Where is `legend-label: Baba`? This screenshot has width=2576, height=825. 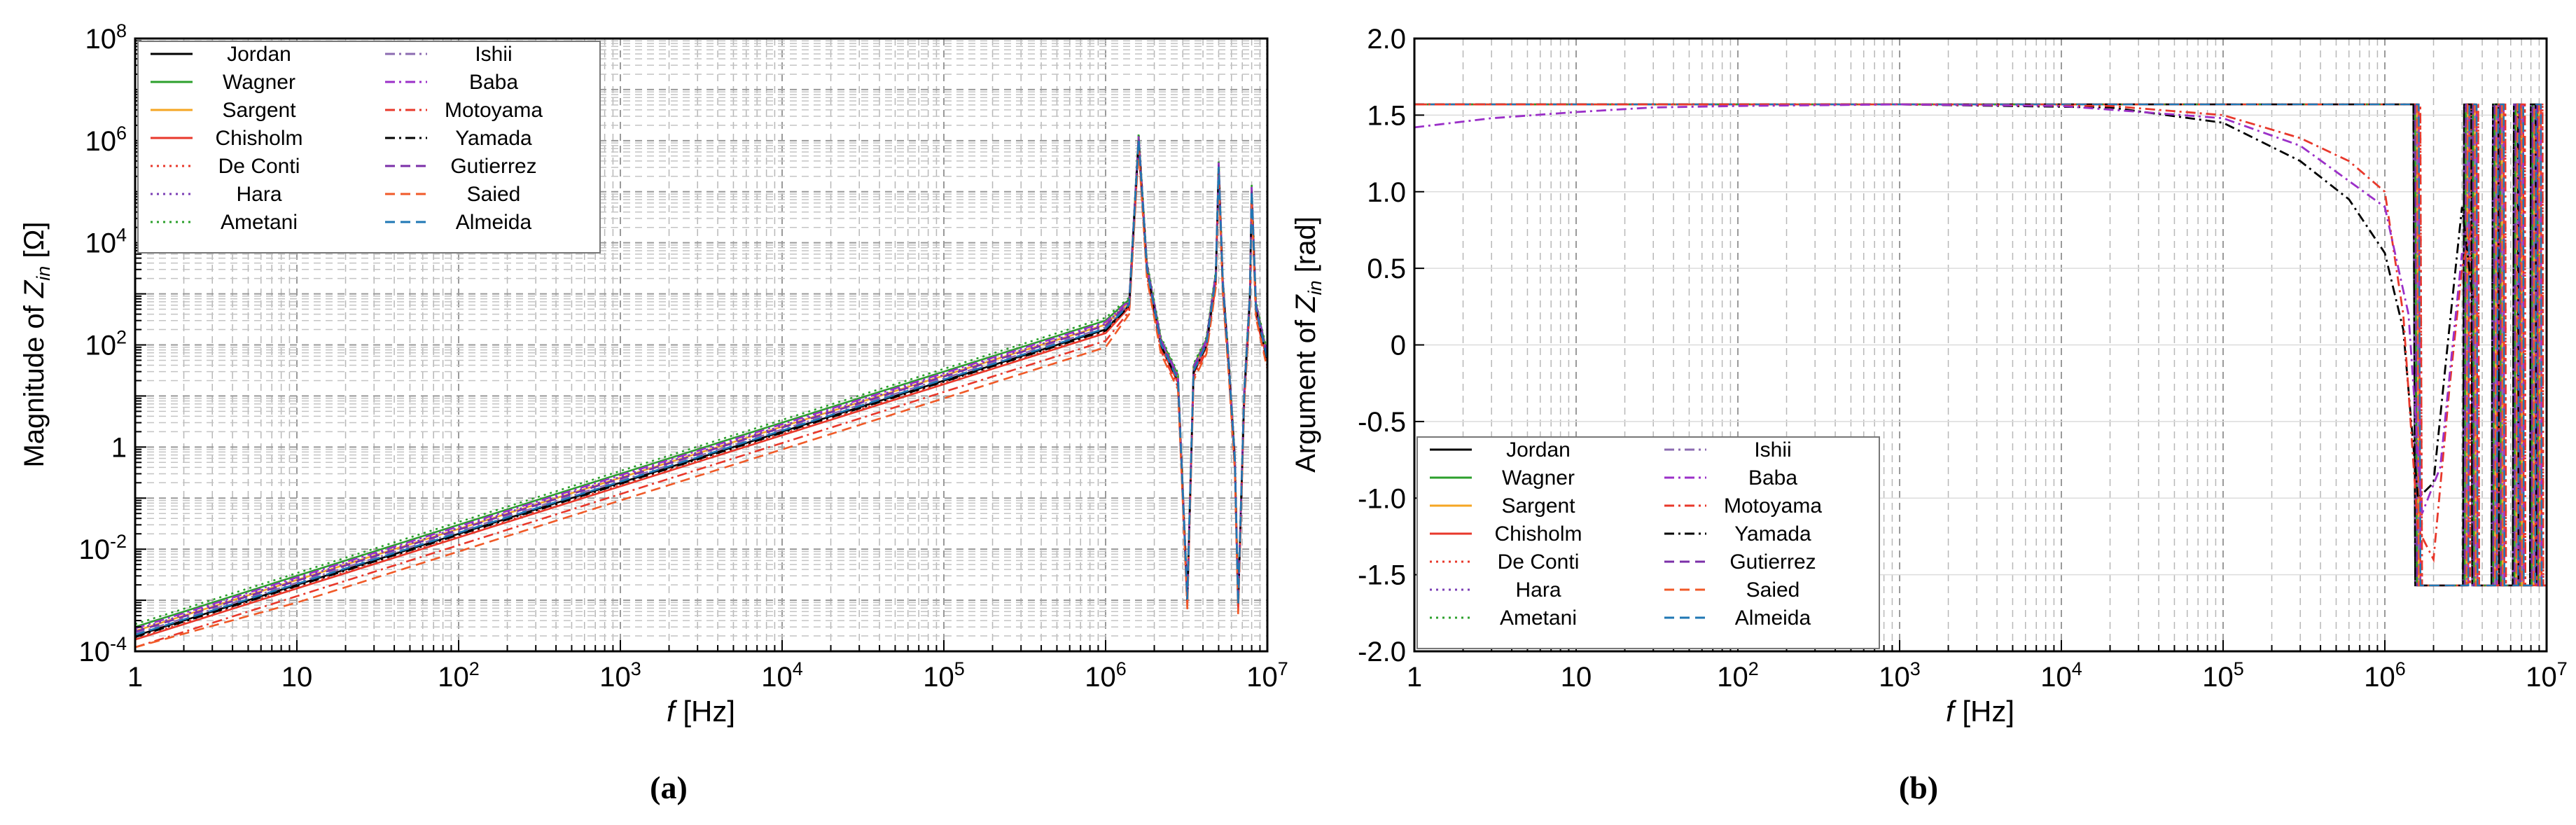
legend-label: Baba is located at coordinates (1772, 478).